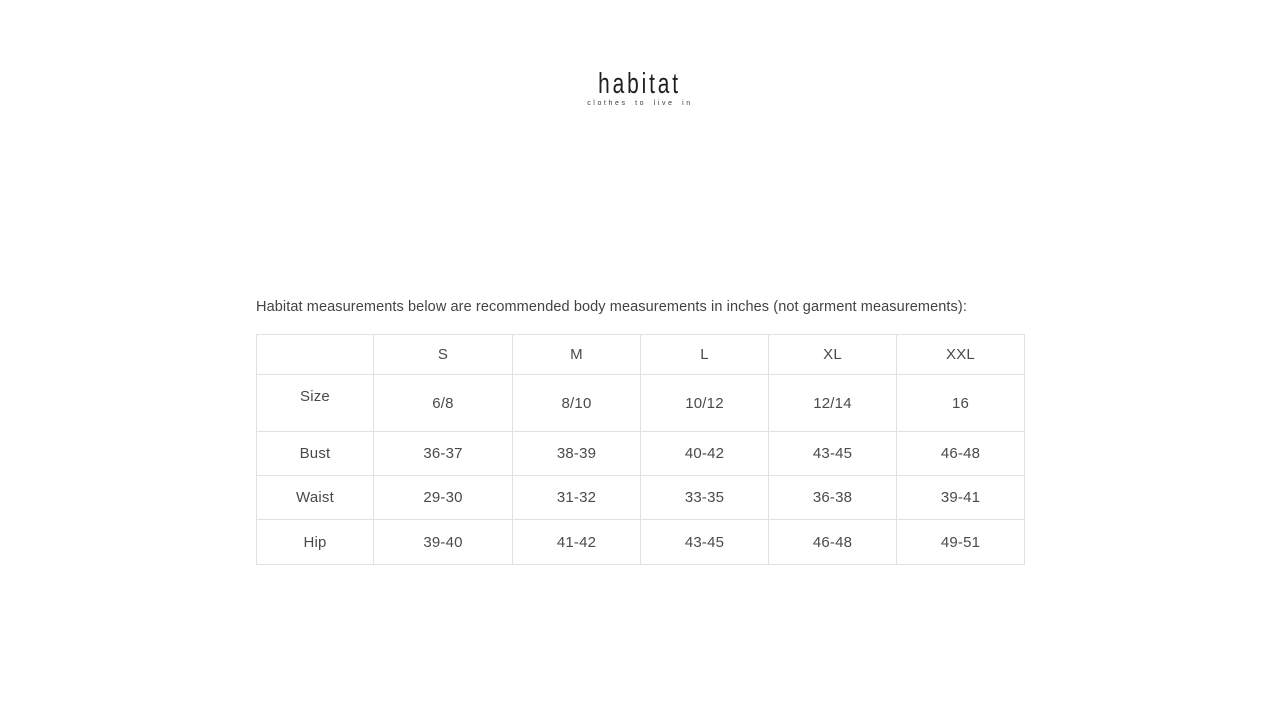 This screenshot has height=720, width=1280. I want to click on row-label-hip: Hip, so click(315, 542).